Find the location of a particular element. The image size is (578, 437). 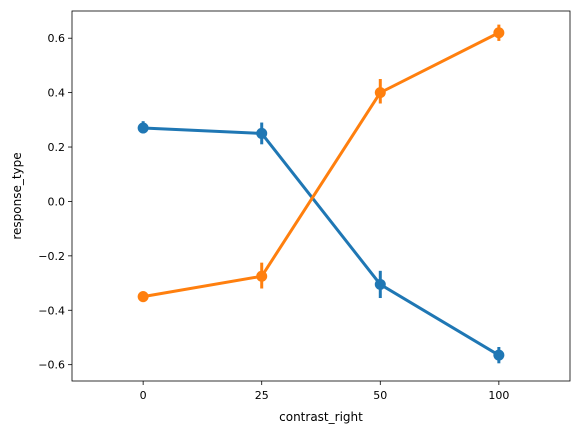

y-tick-label: 0.4 is located at coordinates (57, 93).